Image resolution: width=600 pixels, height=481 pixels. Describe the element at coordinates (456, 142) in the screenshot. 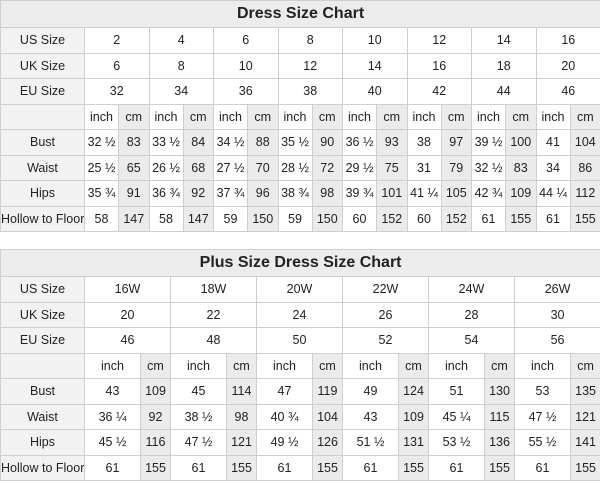

I see `measure-cell: 97` at that location.